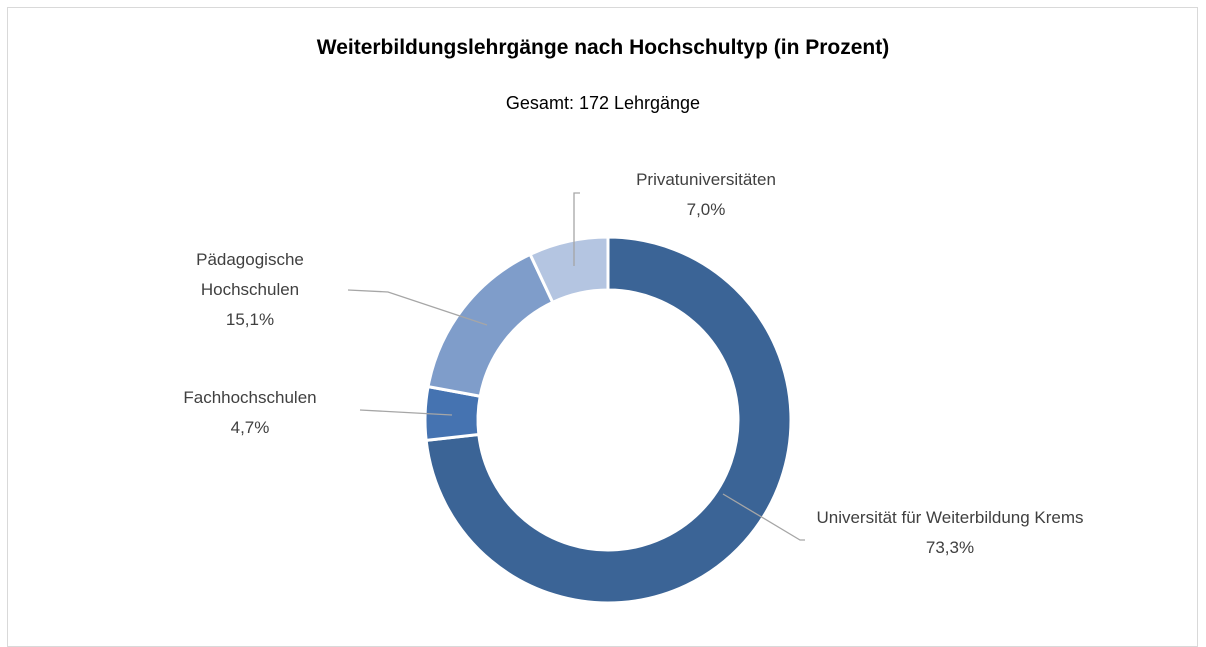  Describe the element at coordinates (250, 413) in the screenshot. I see `data-label: Fachhochschulen 4,7%` at that location.